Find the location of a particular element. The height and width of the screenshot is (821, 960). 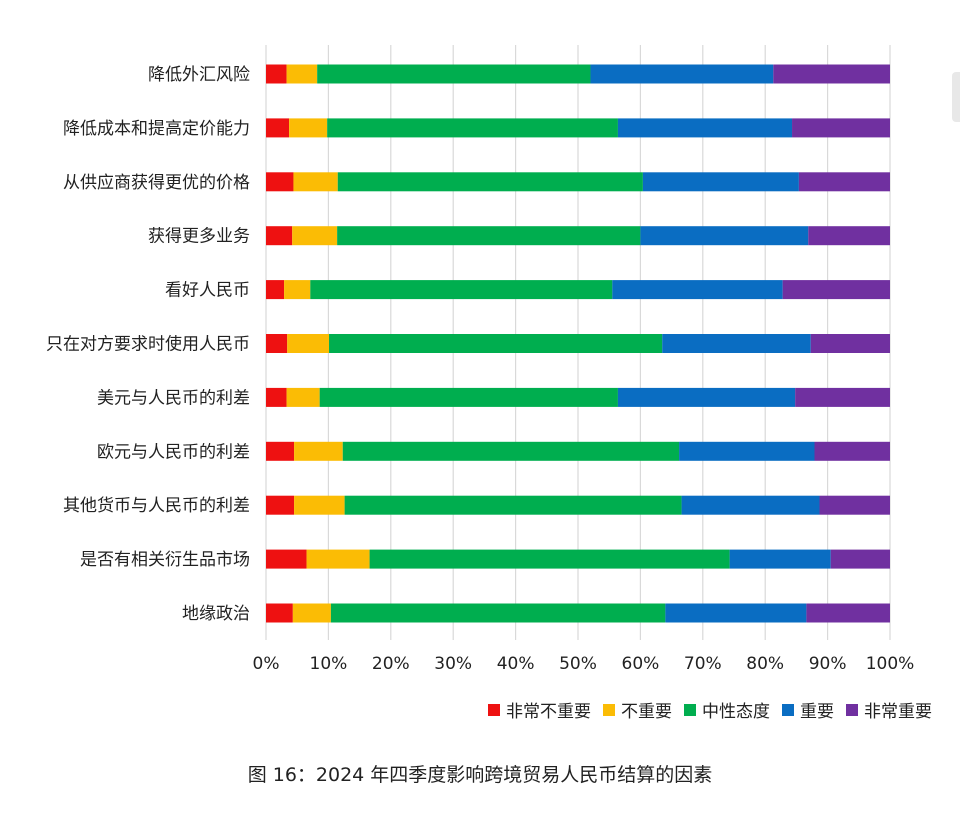

x-tick-label: 80% is located at coordinates (765, 664).